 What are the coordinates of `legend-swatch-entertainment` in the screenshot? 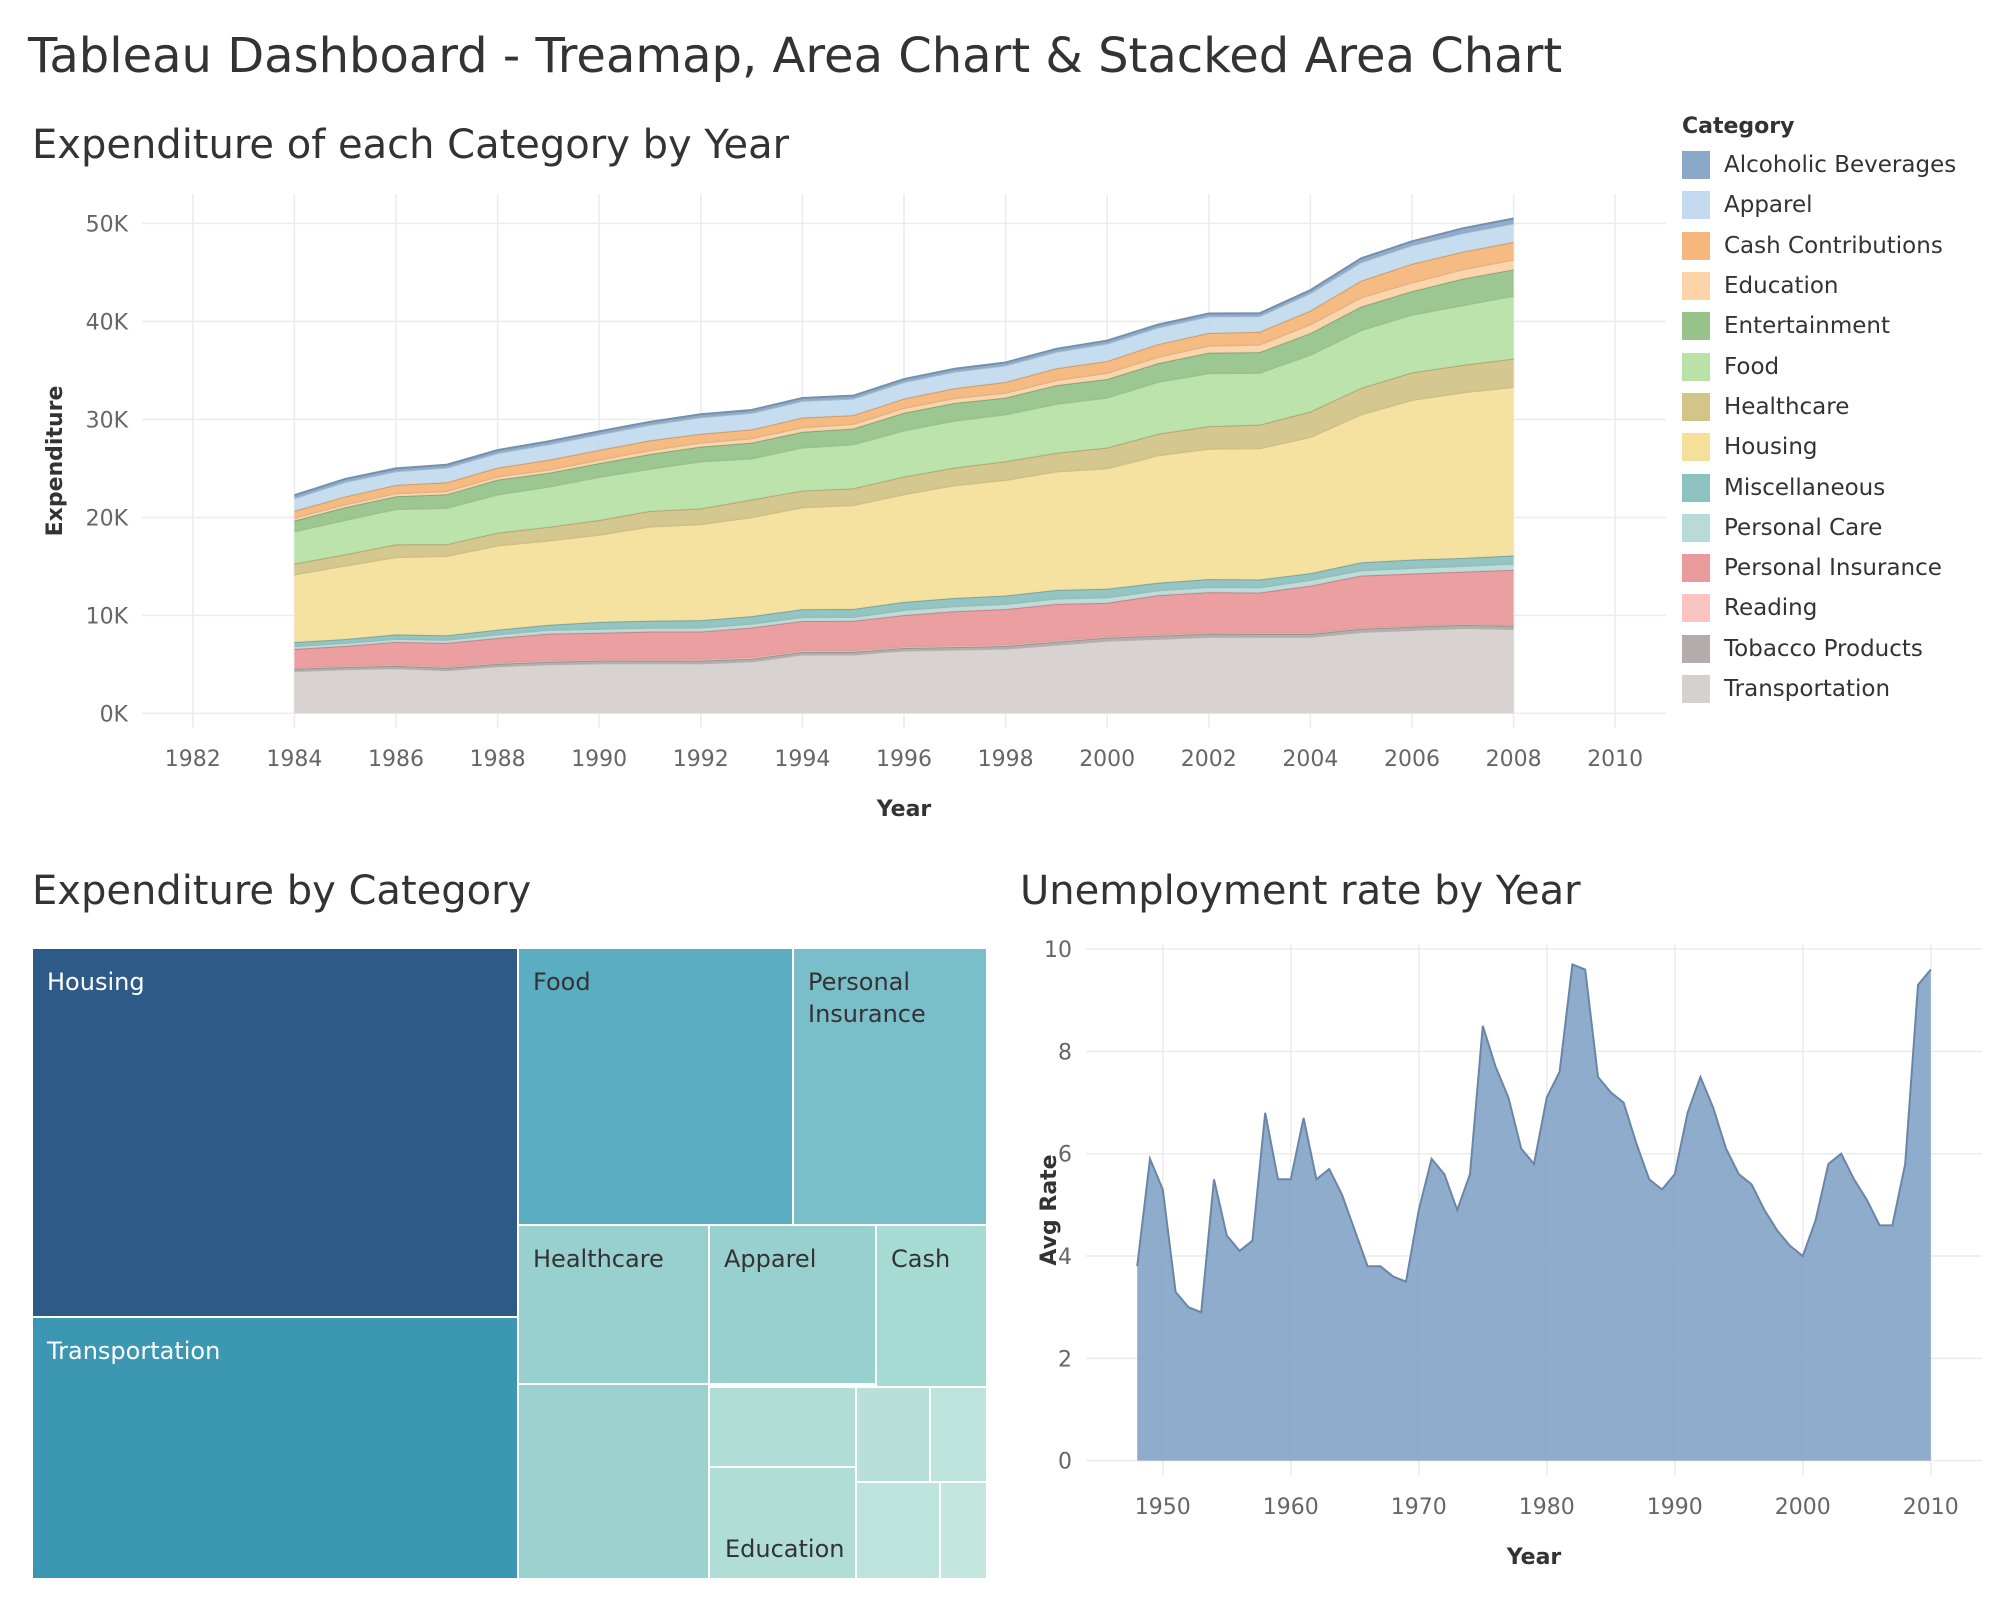 It's located at (1696, 326).